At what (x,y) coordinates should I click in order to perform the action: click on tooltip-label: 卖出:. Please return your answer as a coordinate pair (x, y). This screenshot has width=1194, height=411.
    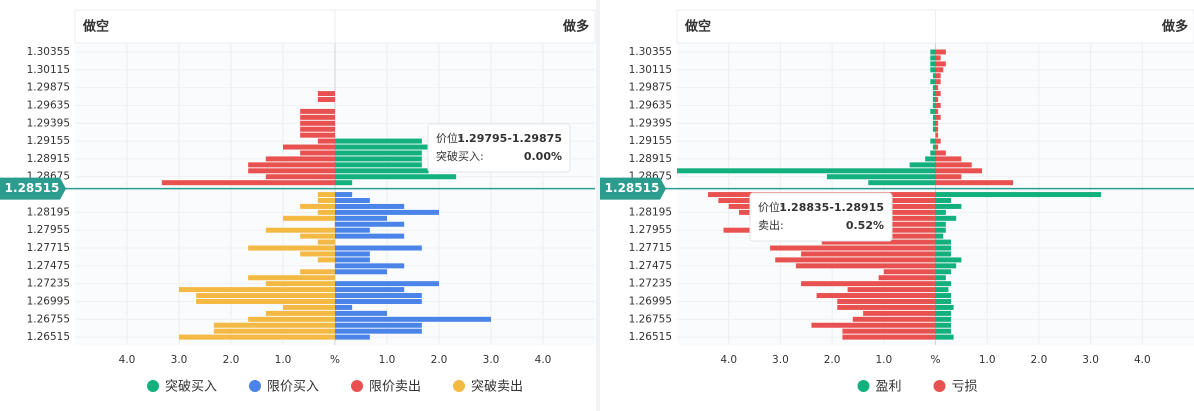
    Looking at the image, I should click on (771, 225).